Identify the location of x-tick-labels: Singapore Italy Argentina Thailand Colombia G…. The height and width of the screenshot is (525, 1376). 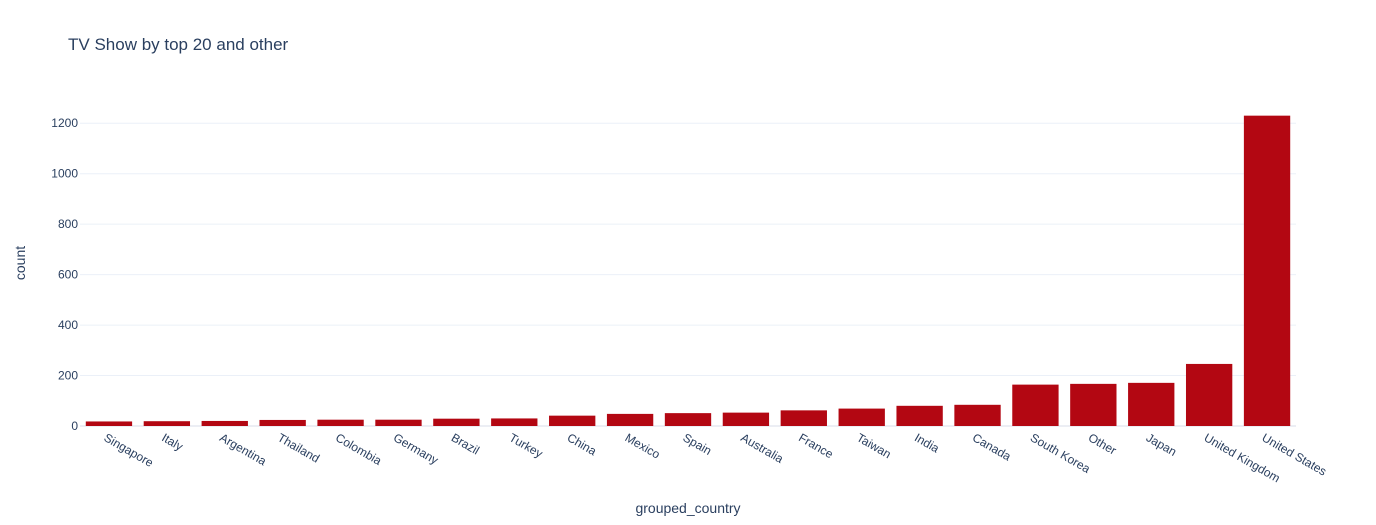
(714, 457).